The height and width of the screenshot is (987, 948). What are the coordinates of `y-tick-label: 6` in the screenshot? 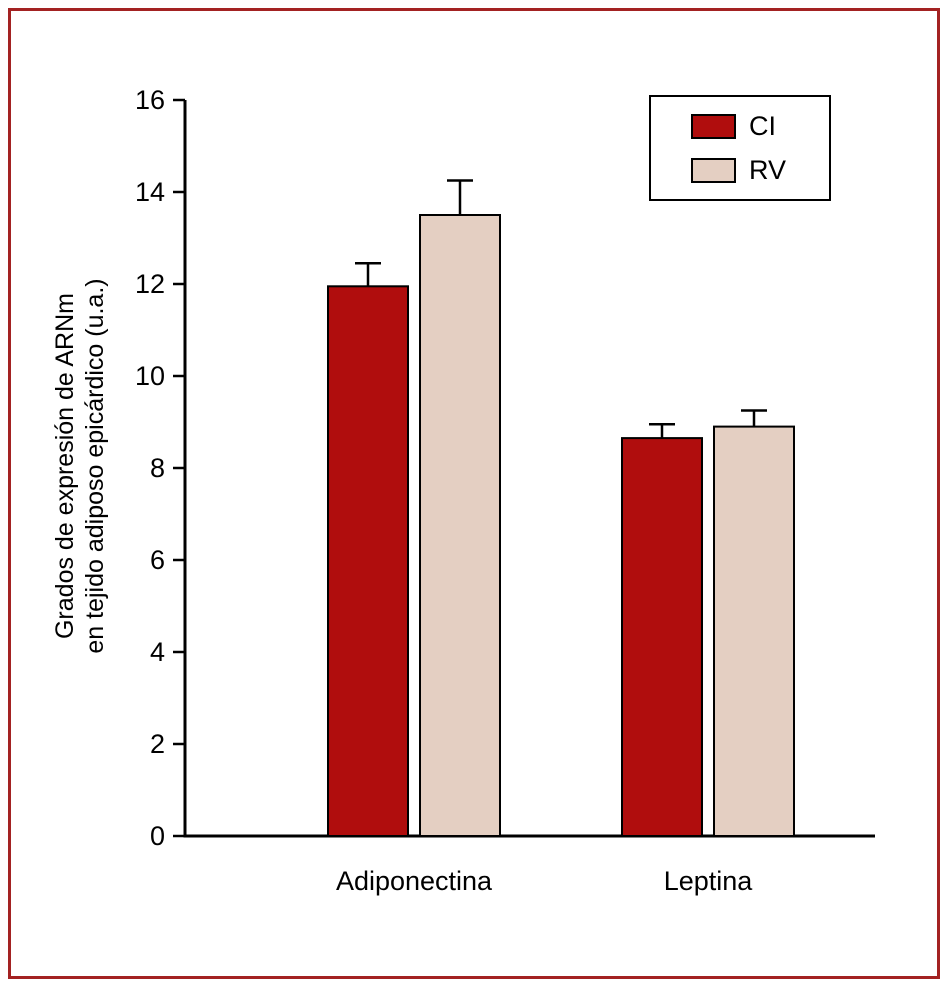 It's located at (157, 560).